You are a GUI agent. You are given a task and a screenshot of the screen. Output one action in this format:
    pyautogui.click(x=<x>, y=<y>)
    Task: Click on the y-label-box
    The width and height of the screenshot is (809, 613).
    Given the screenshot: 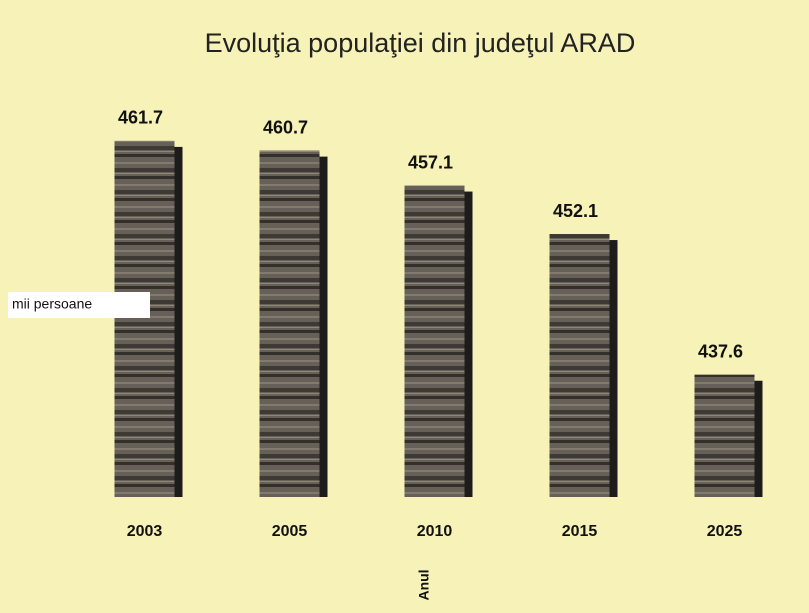 What is the action you would take?
    pyautogui.click(x=79, y=305)
    